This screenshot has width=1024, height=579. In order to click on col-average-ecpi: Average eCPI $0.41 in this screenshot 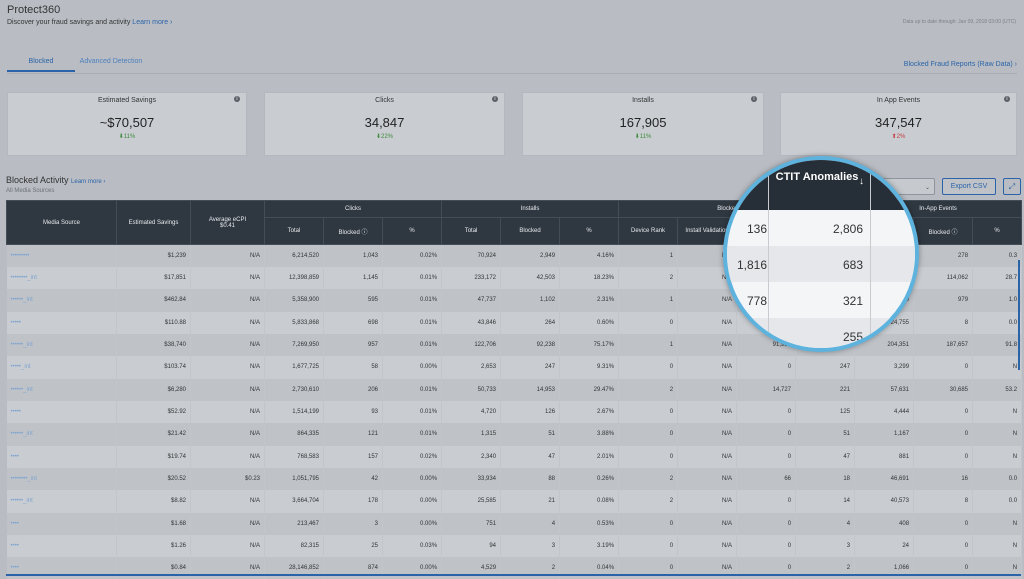, I will do `click(227, 222)`.